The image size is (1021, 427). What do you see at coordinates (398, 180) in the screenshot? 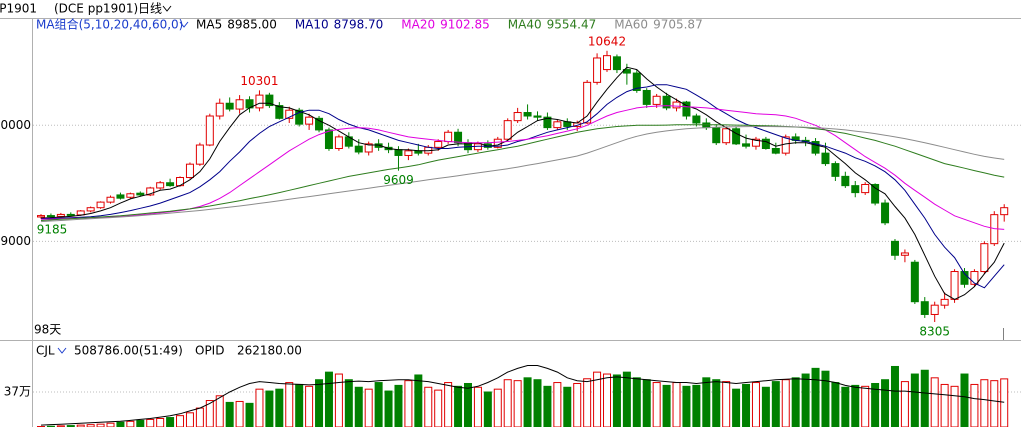
I see `extreme-label: 9609` at bounding box center [398, 180].